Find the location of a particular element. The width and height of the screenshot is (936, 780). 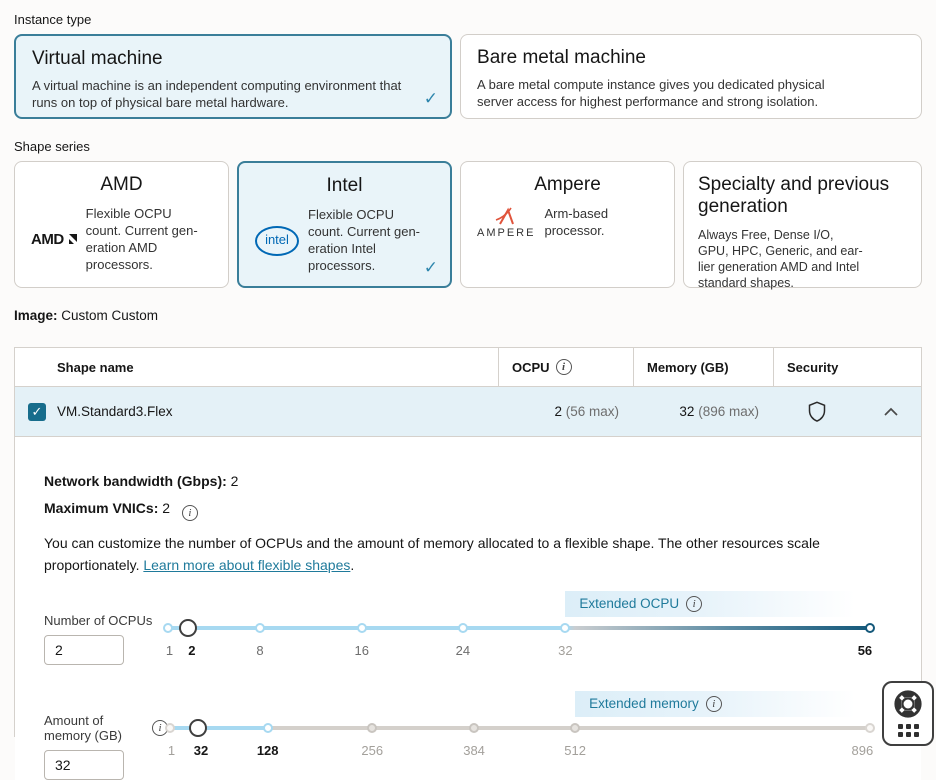

card-title: Intel is located at coordinates (344, 185).